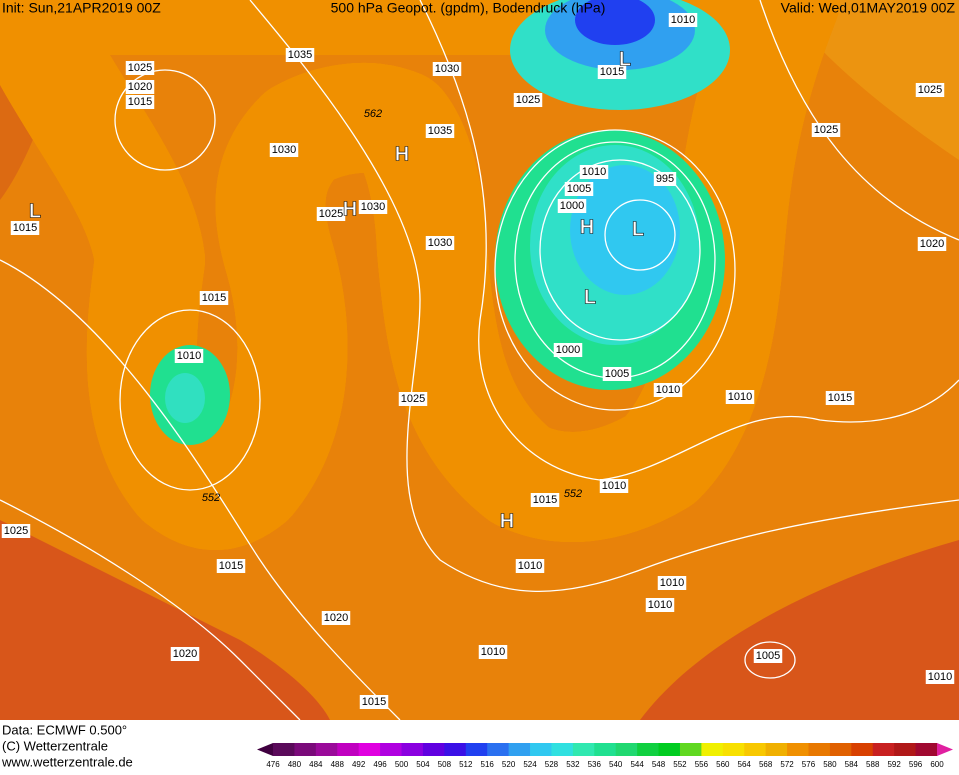 This screenshot has height=775, width=959. Describe the element at coordinates (830, 764) in the screenshot. I see `colorbar-tick-label: 580` at that location.